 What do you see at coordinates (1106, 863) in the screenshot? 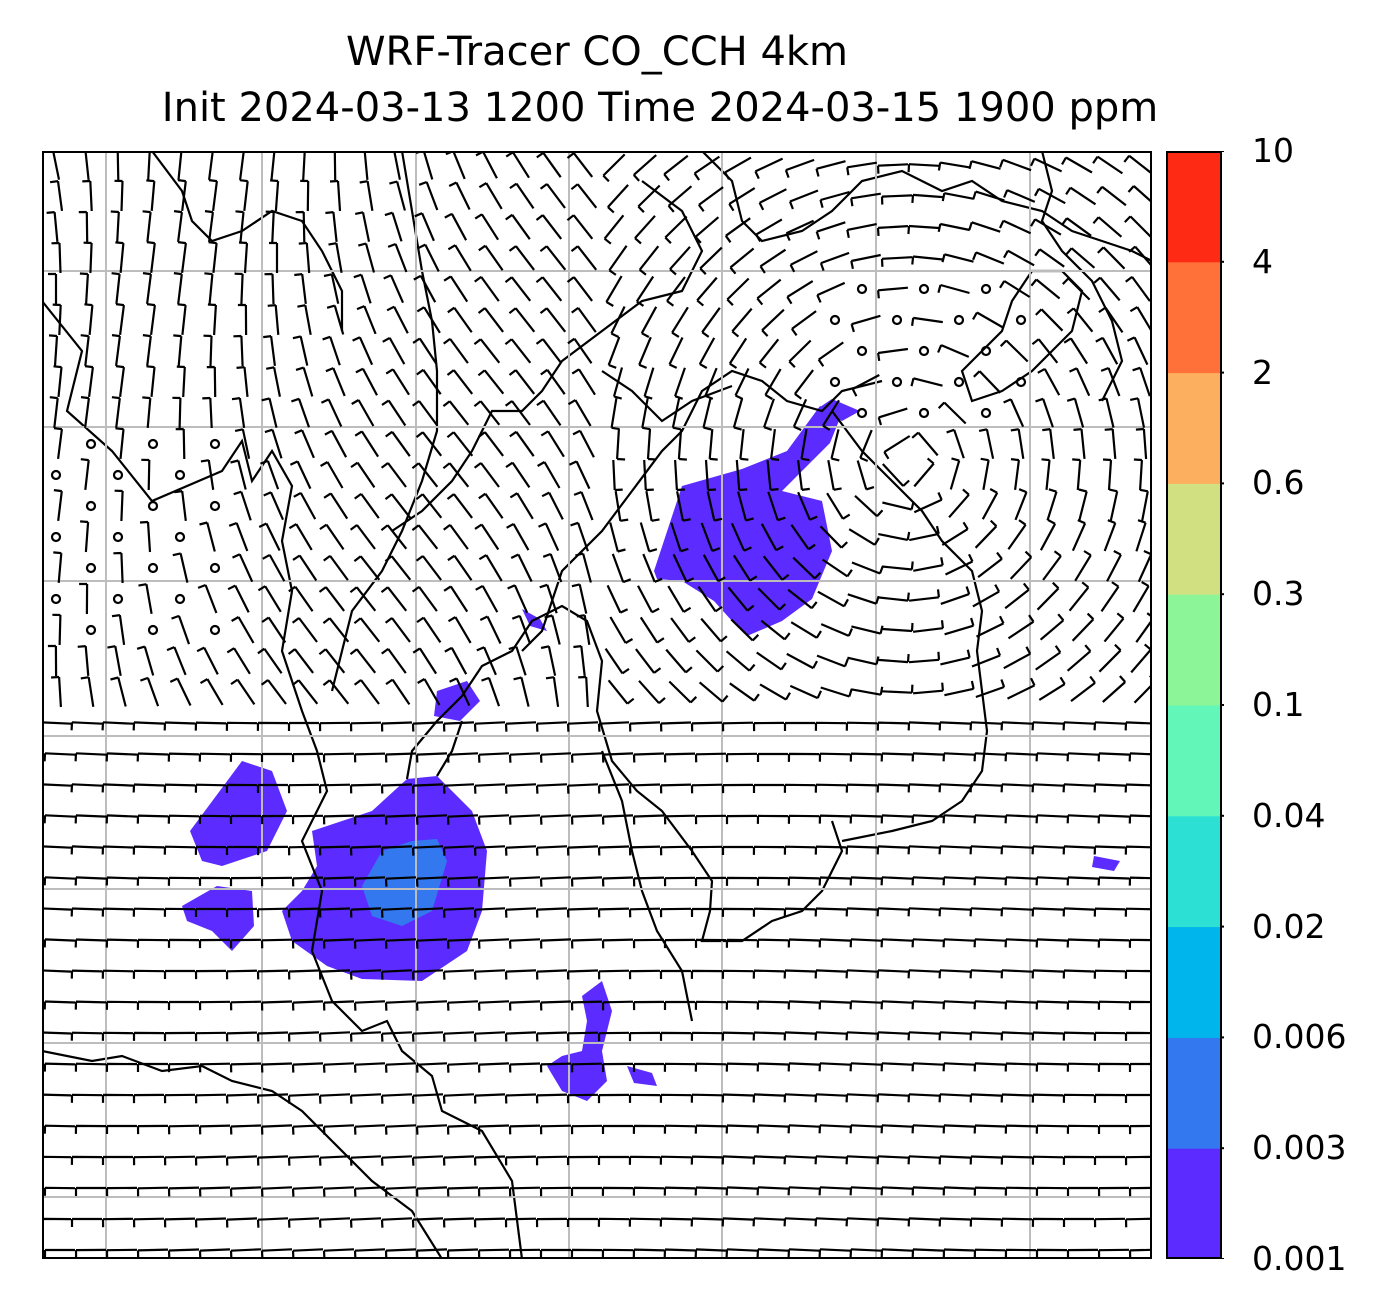
I see `plume-east-small` at bounding box center [1106, 863].